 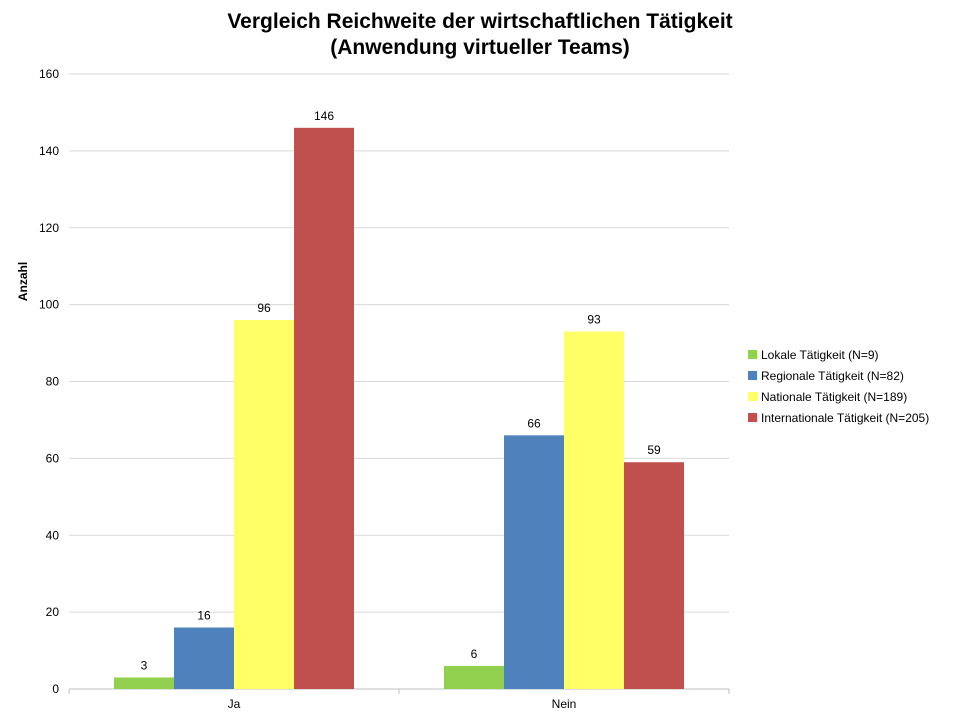 I want to click on chart-title-line2: (Anwendung virtueller Teams), so click(x=480, y=47).